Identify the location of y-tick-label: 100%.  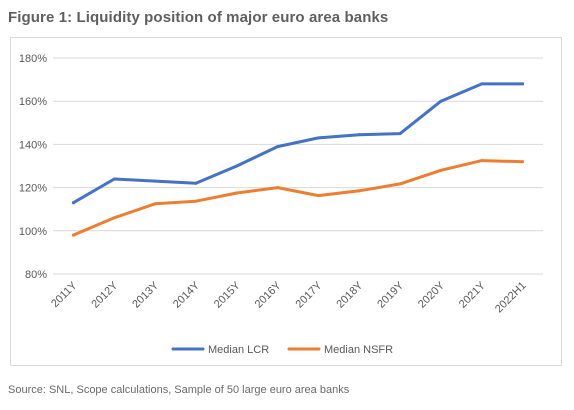
(33, 232).